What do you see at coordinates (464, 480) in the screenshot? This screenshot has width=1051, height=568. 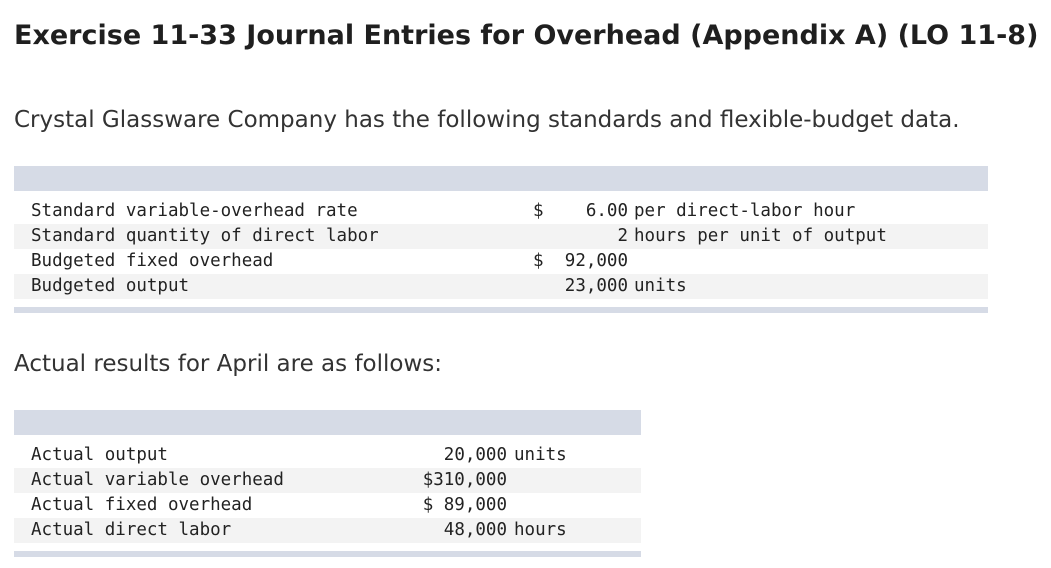 I see `row-value: $310,000` at bounding box center [464, 480].